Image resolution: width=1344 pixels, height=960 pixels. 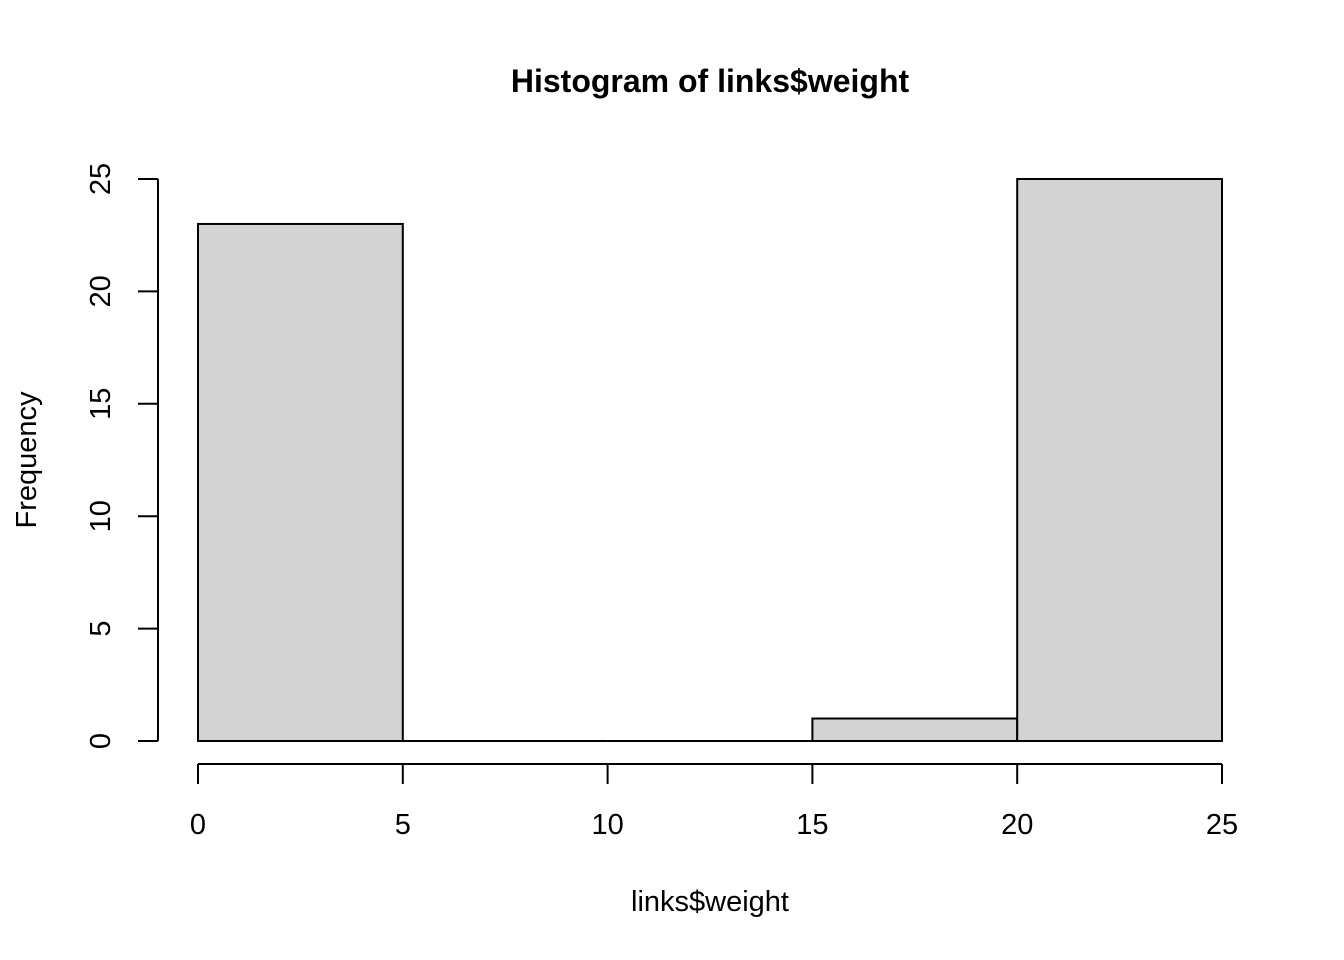 I want to click on x-tick-label: 0, so click(x=198, y=825).